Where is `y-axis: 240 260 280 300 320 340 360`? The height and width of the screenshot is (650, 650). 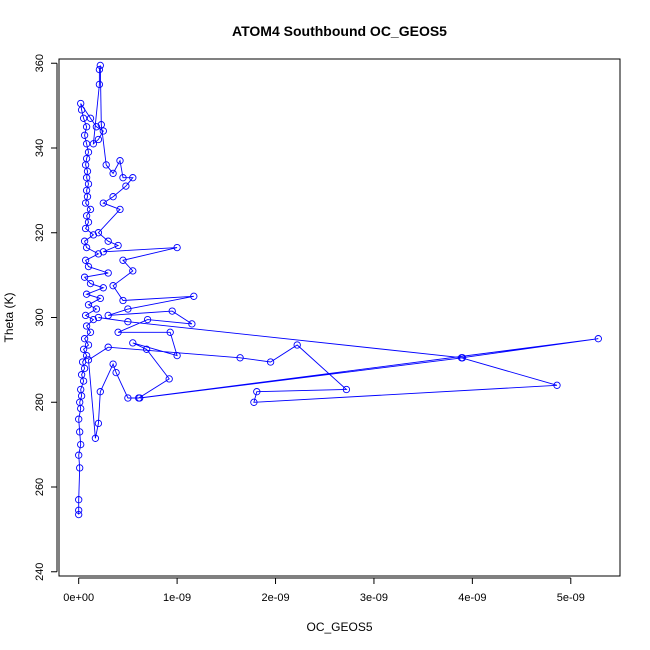 y-axis: 240 260 280 300 320 340 360 is located at coordinates (46, 317).